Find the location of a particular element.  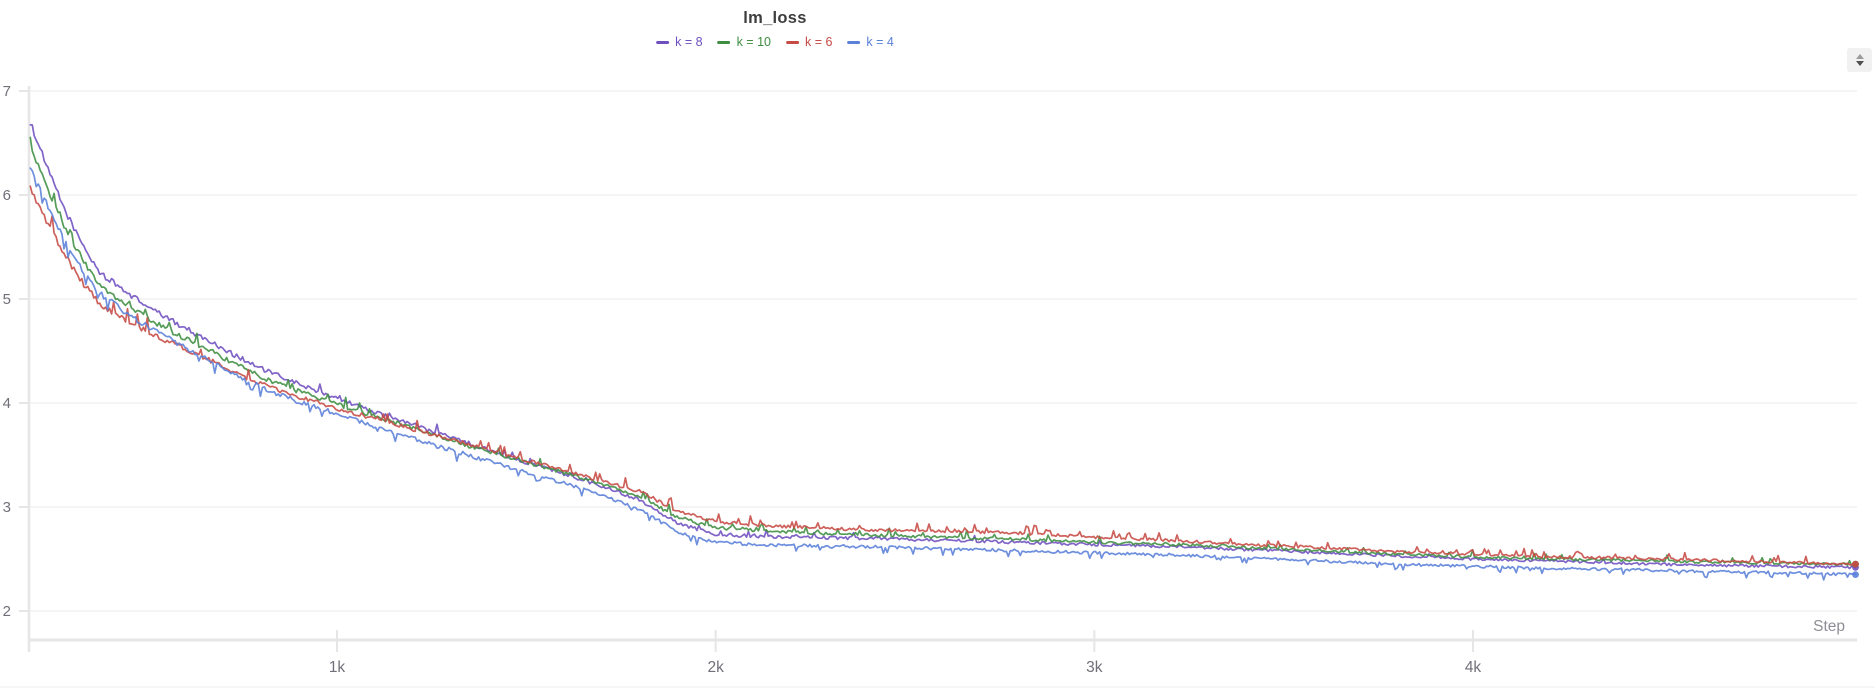

triangle-down-icon is located at coordinates (1859, 63).